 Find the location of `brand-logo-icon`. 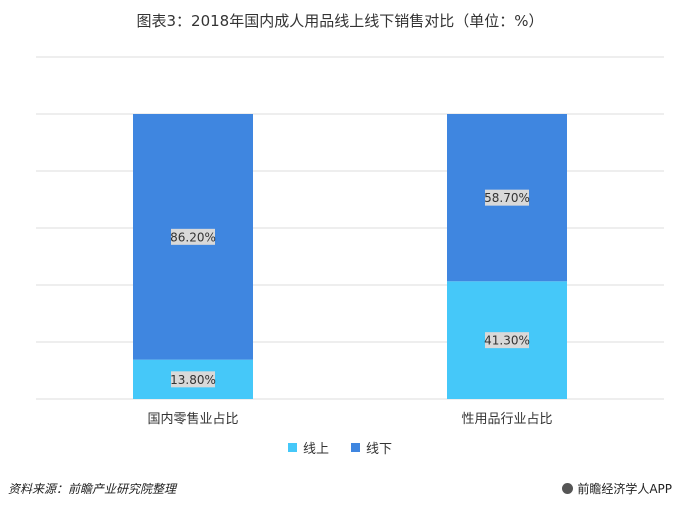

brand-logo-icon is located at coordinates (568, 488).